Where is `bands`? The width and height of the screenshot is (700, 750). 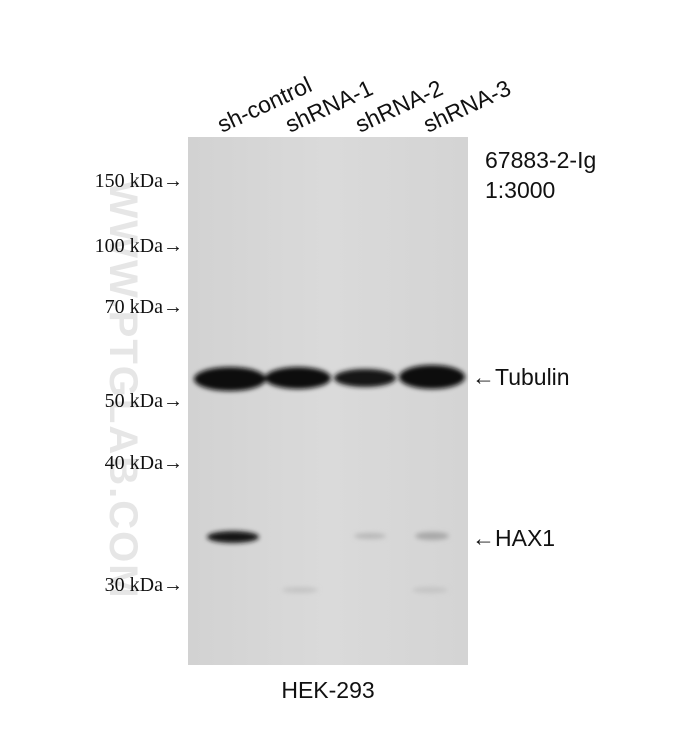 bands is located at coordinates (329, 479).